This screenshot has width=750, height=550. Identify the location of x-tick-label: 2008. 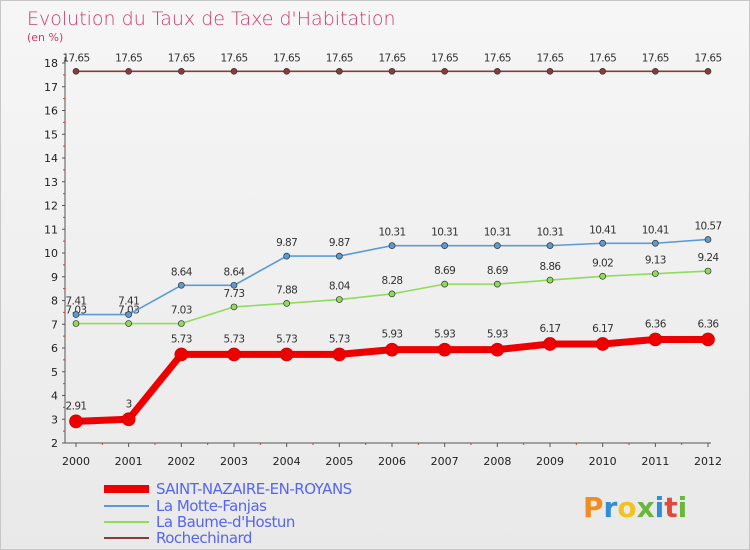
(497, 461).